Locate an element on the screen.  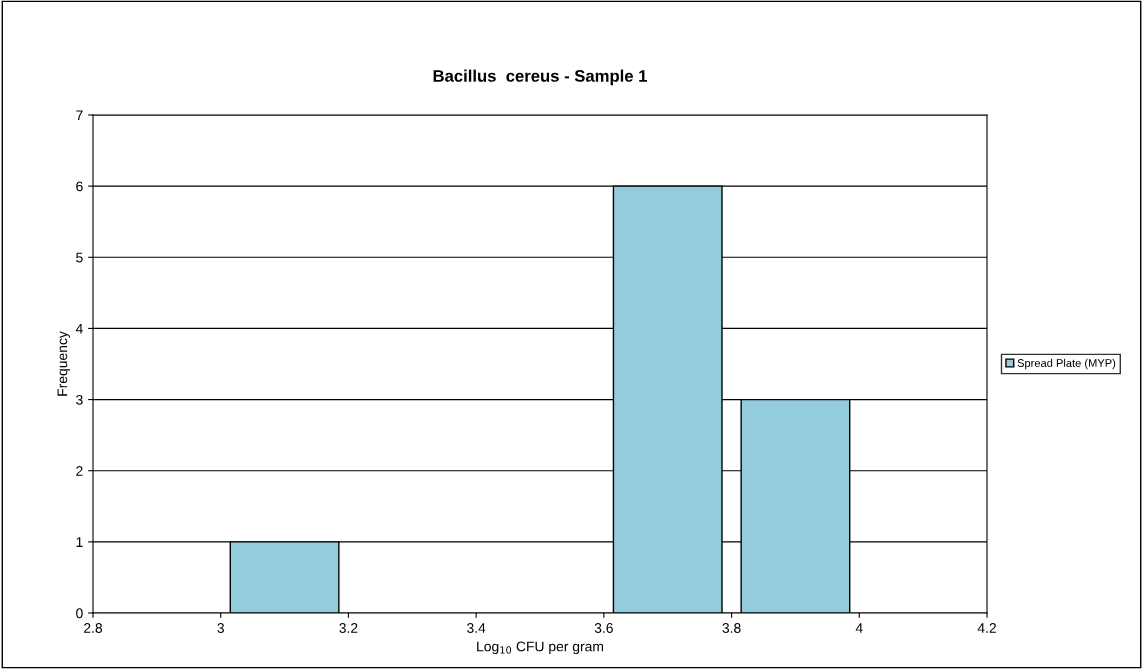
x-tick-label: 3.4 is located at coordinates (476, 628).